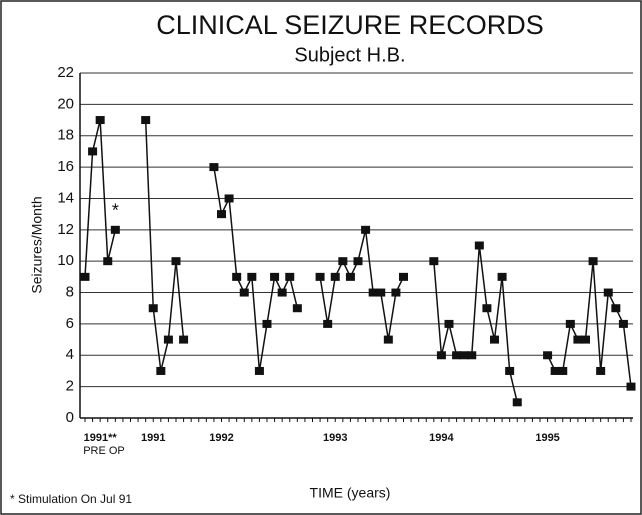 Image resolution: width=642 pixels, height=515 pixels. What do you see at coordinates (70, 354) in the screenshot?
I see `y-tick-label: 4` at bounding box center [70, 354].